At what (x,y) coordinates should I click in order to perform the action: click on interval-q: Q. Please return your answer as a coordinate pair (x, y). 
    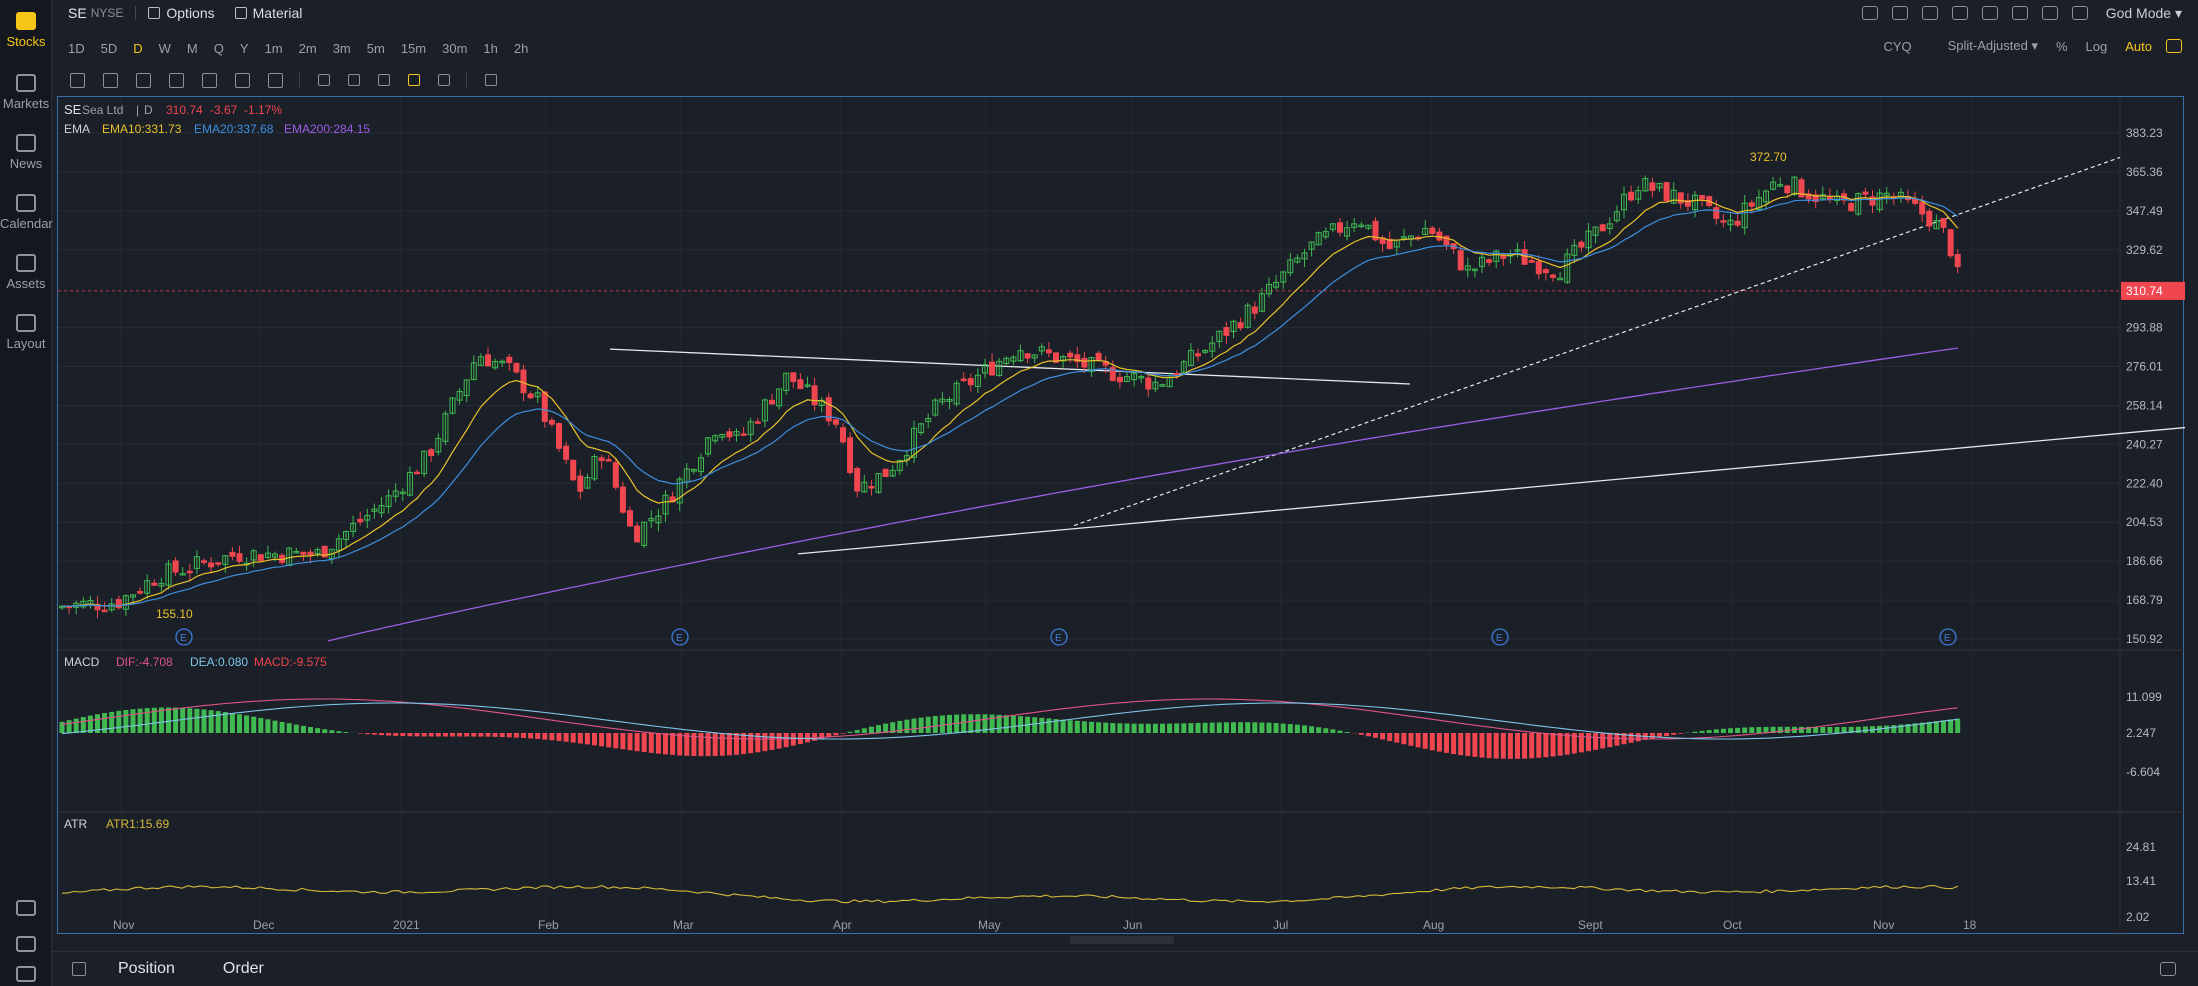
    Looking at the image, I should click on (218, 48).